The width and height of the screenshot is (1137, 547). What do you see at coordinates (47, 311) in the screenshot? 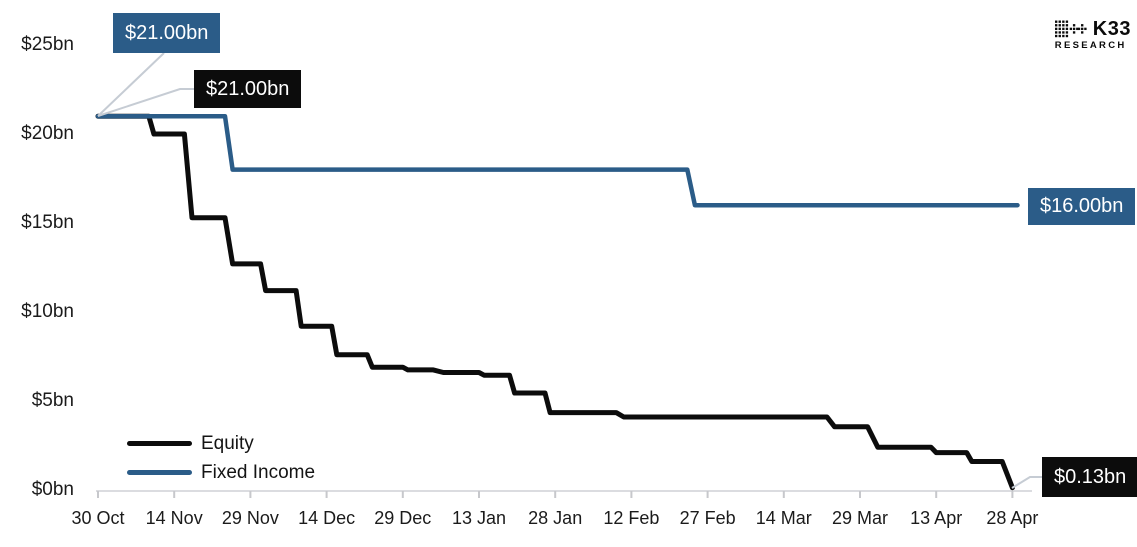
I see `y-axis-label: $10bn` at bounding box center [47, 311].